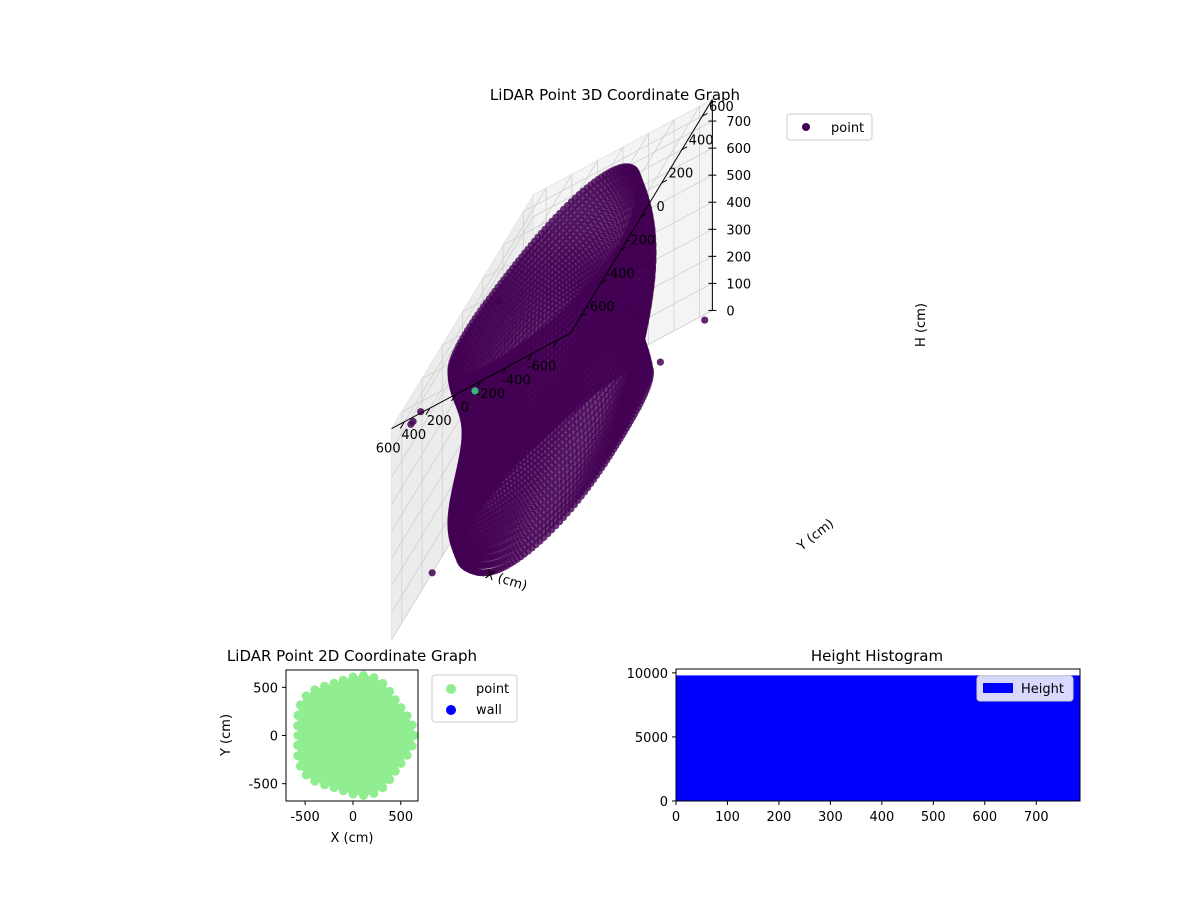  What do you see at coordinates (552, 285) in the screenshot?
I see `chart-3d-grid-line-h` at bounding box center [552, 285].